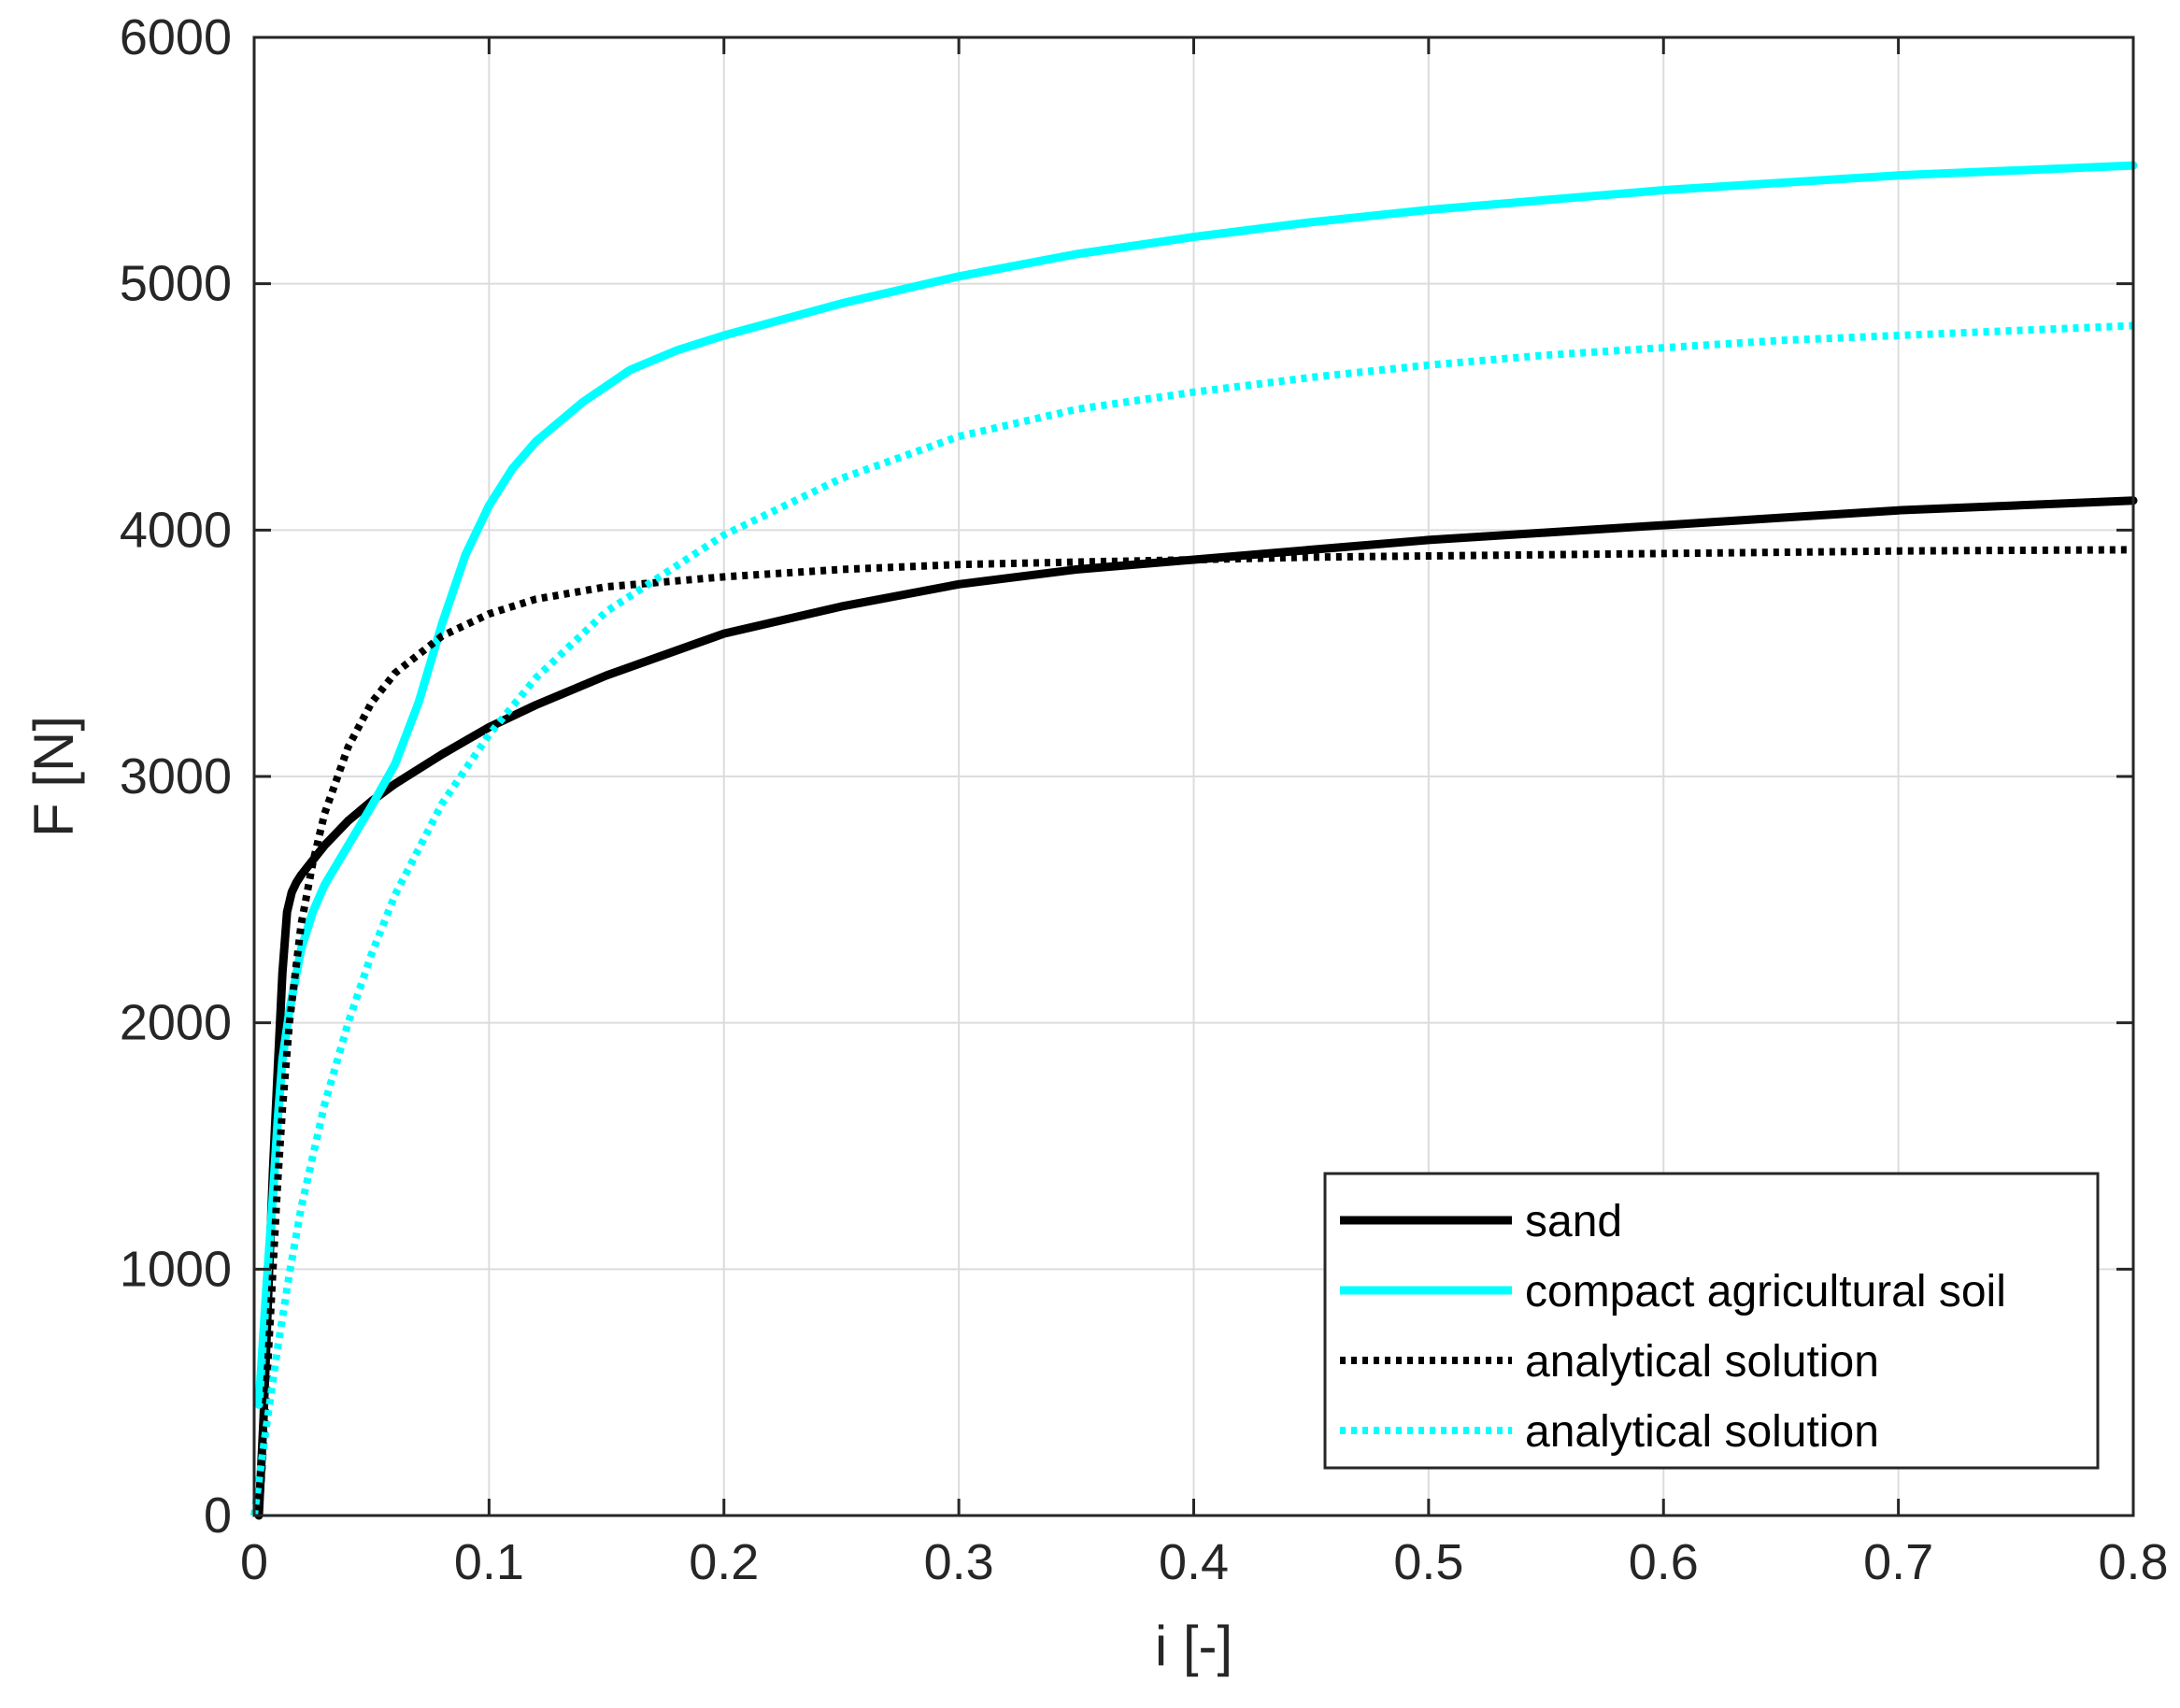  Describe the element at coordinates (1574, 1221) in the screenshot. I see `legend-label: sand` at that location.